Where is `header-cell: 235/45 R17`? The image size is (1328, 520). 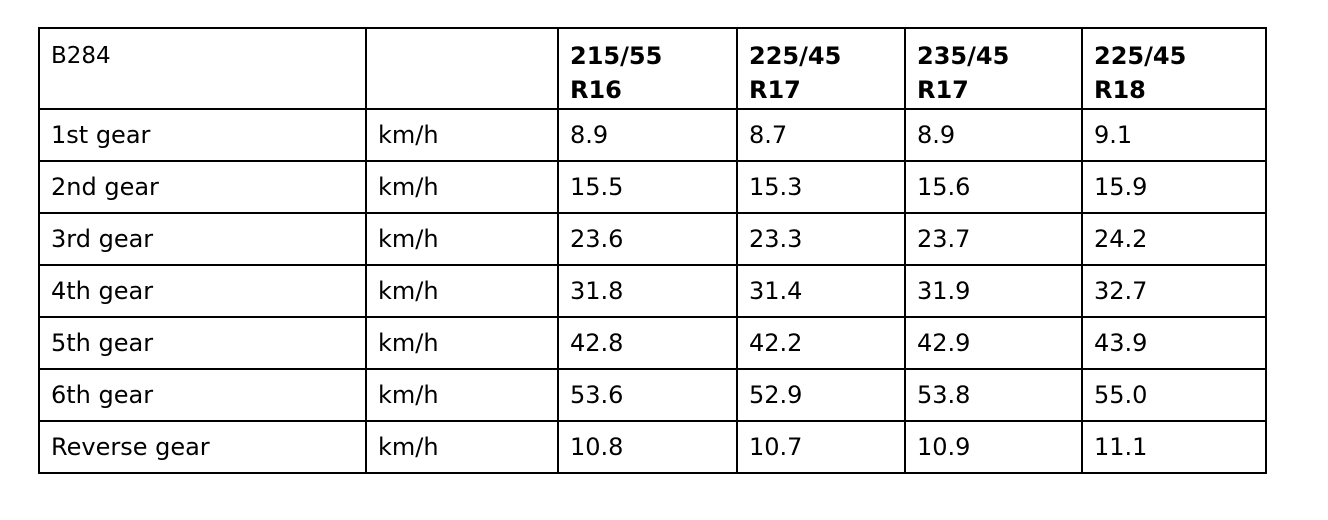 header-cell: 235/45 R17 is located at coordinates (993, 68).